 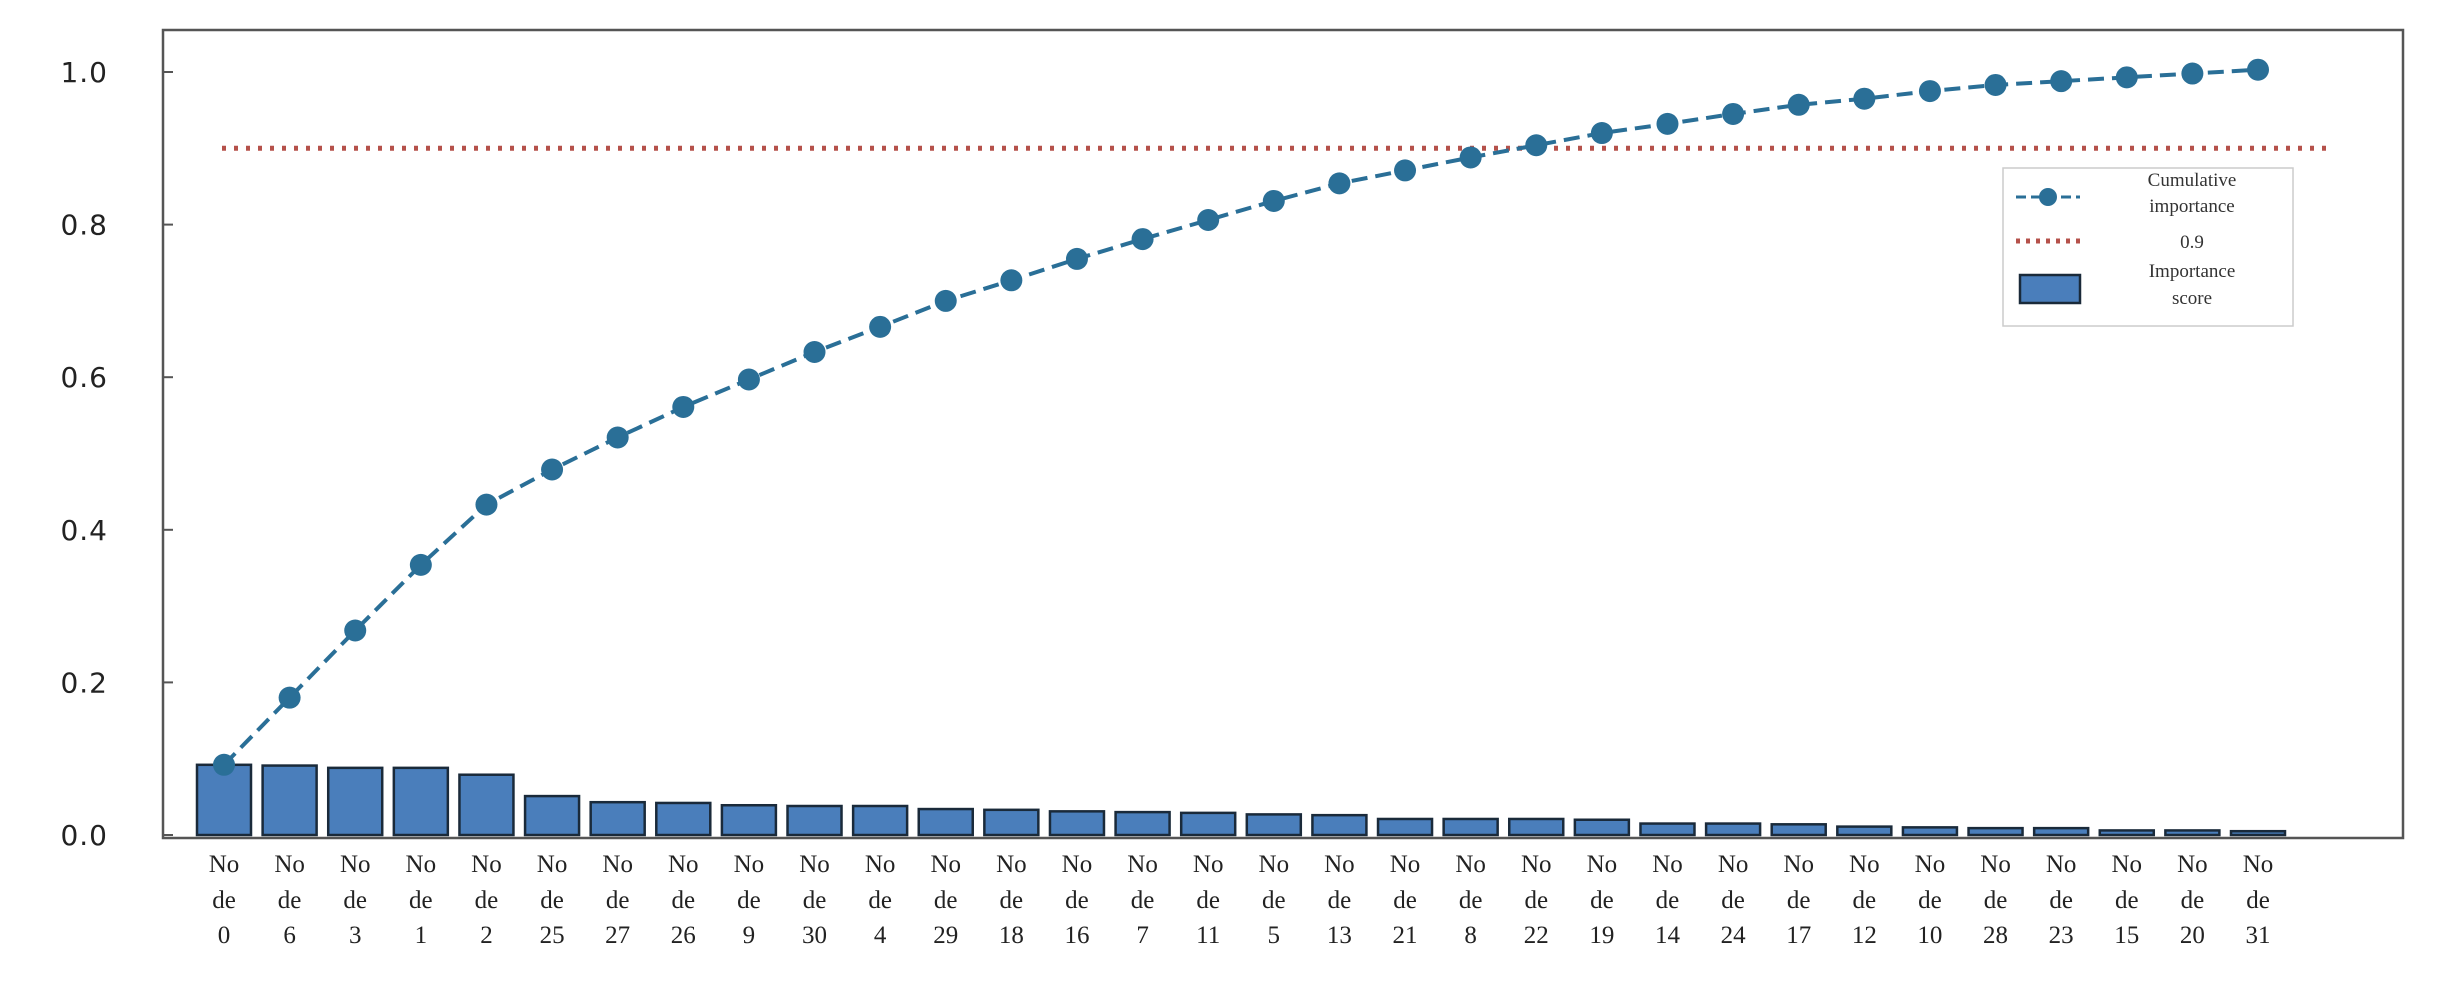 I want to click on x-tick-label: 21, so click(x=1405, y=935).